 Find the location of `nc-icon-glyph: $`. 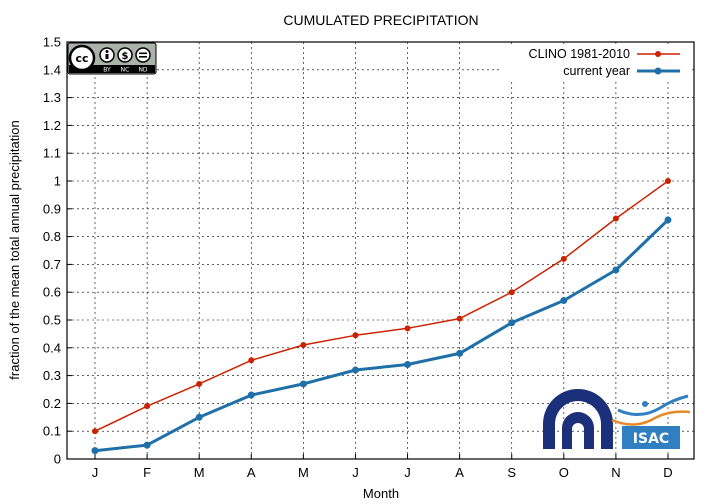

nc-icon-glyph: $ is located at coordinates (125, 56).